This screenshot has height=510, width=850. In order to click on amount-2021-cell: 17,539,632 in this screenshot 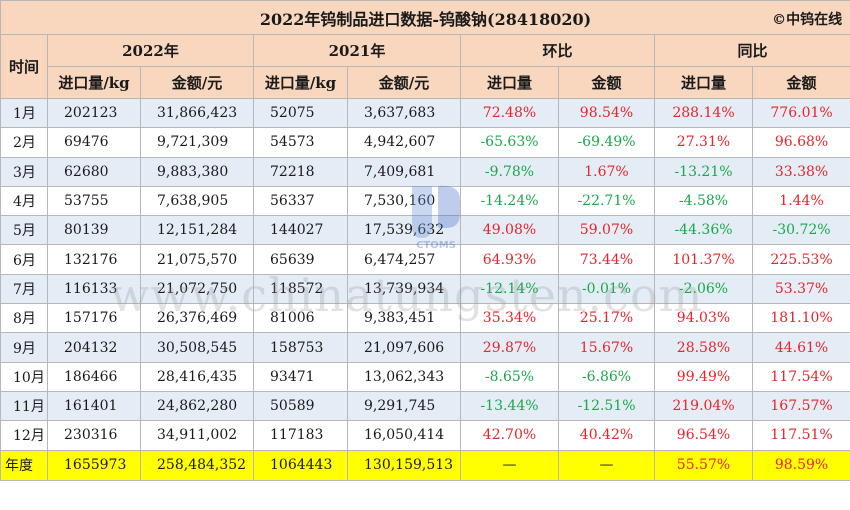, I will do `click(404, 230)`.